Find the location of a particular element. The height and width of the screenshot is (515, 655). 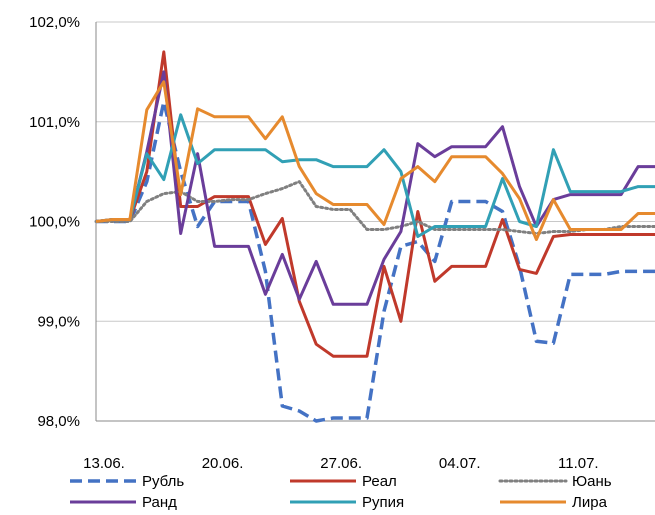

legend-label: Реал is located at coordinates (379, 481).